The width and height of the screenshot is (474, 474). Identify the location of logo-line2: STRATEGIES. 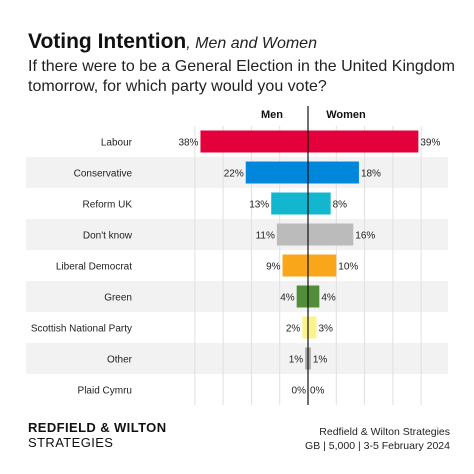
(71, 442).